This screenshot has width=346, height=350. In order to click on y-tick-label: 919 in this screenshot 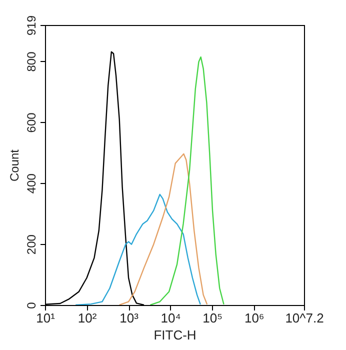, I will do `click(31, 25)`.